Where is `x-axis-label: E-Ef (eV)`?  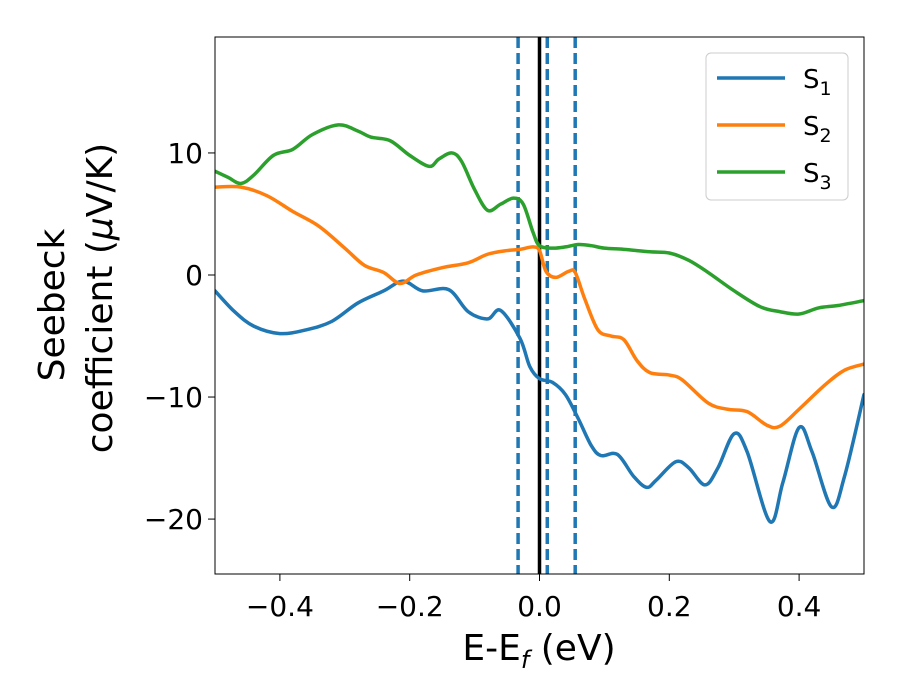
x-axis-label: E-Ef (eV) is located at coordinates (538, 651).